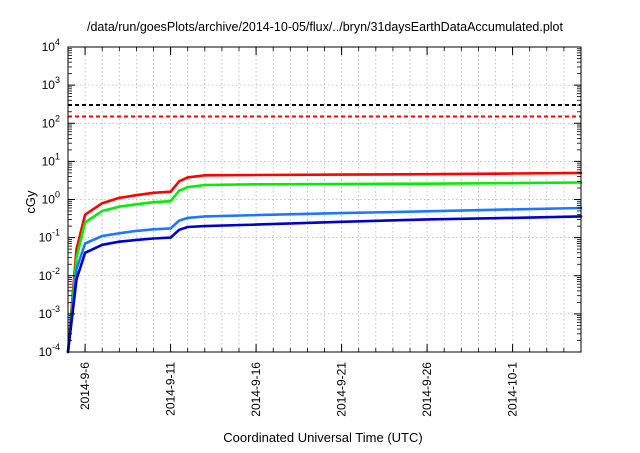  Describe the element at coordinates (49, 312) in the screenshot. I see `y-tick-label: 10⁻³` at that location.